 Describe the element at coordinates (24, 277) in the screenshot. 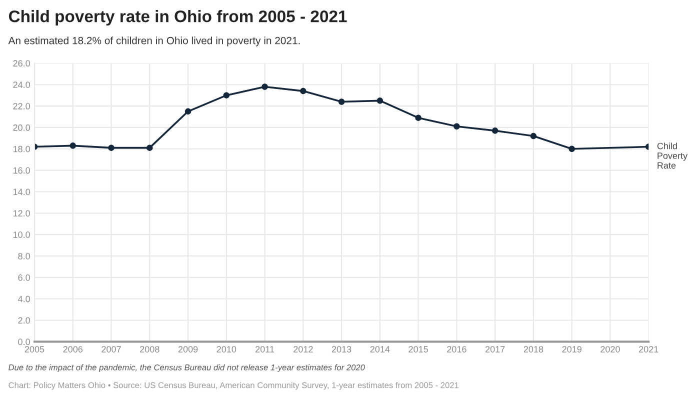

I see `y-tick-label: 6.0` at that location.